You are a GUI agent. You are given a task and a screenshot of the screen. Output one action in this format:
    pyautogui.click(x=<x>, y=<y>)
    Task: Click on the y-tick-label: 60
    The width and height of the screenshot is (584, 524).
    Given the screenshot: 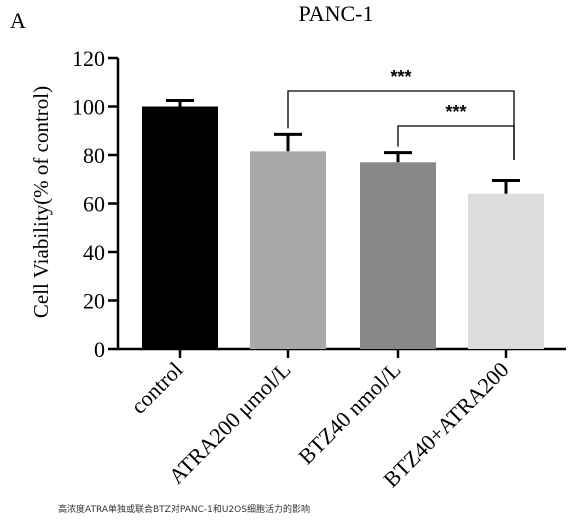 What is the action you would take?
    pyautogui.click(x=94, y=204)
    